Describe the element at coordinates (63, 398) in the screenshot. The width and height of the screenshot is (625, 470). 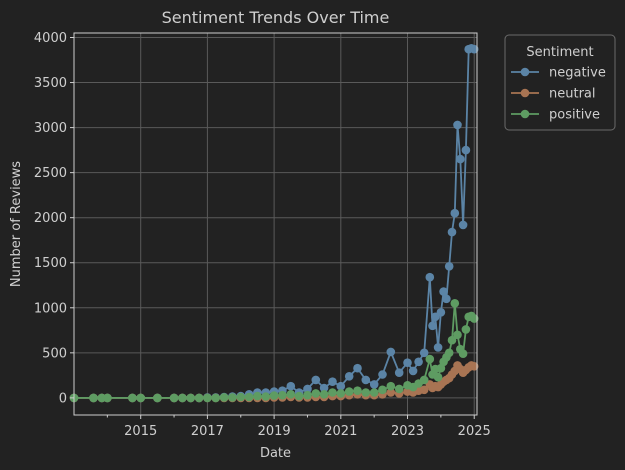
I see `y-tick-label: 0` at that location.